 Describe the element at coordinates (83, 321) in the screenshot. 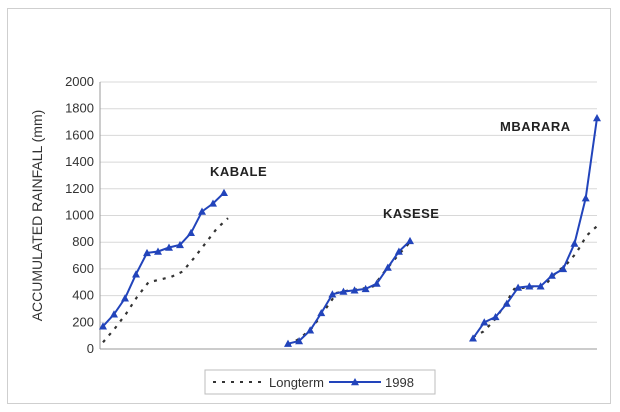

I see `y-tick-label: 200` at that location.